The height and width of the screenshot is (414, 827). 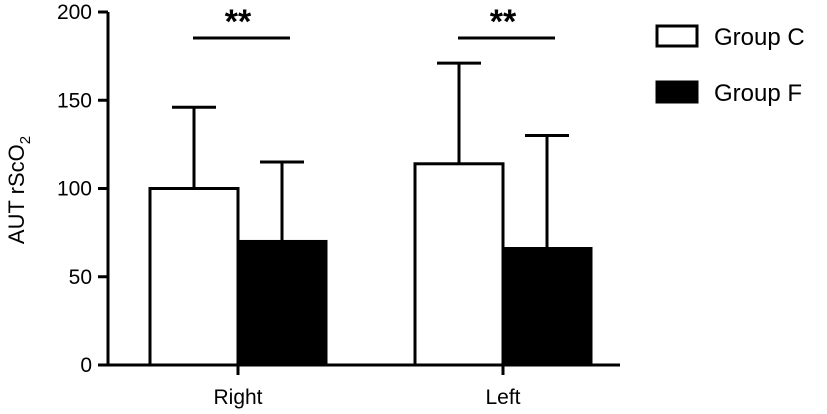 I want to click on y-axis-label-sub: 2, so click(x=25, y=140).